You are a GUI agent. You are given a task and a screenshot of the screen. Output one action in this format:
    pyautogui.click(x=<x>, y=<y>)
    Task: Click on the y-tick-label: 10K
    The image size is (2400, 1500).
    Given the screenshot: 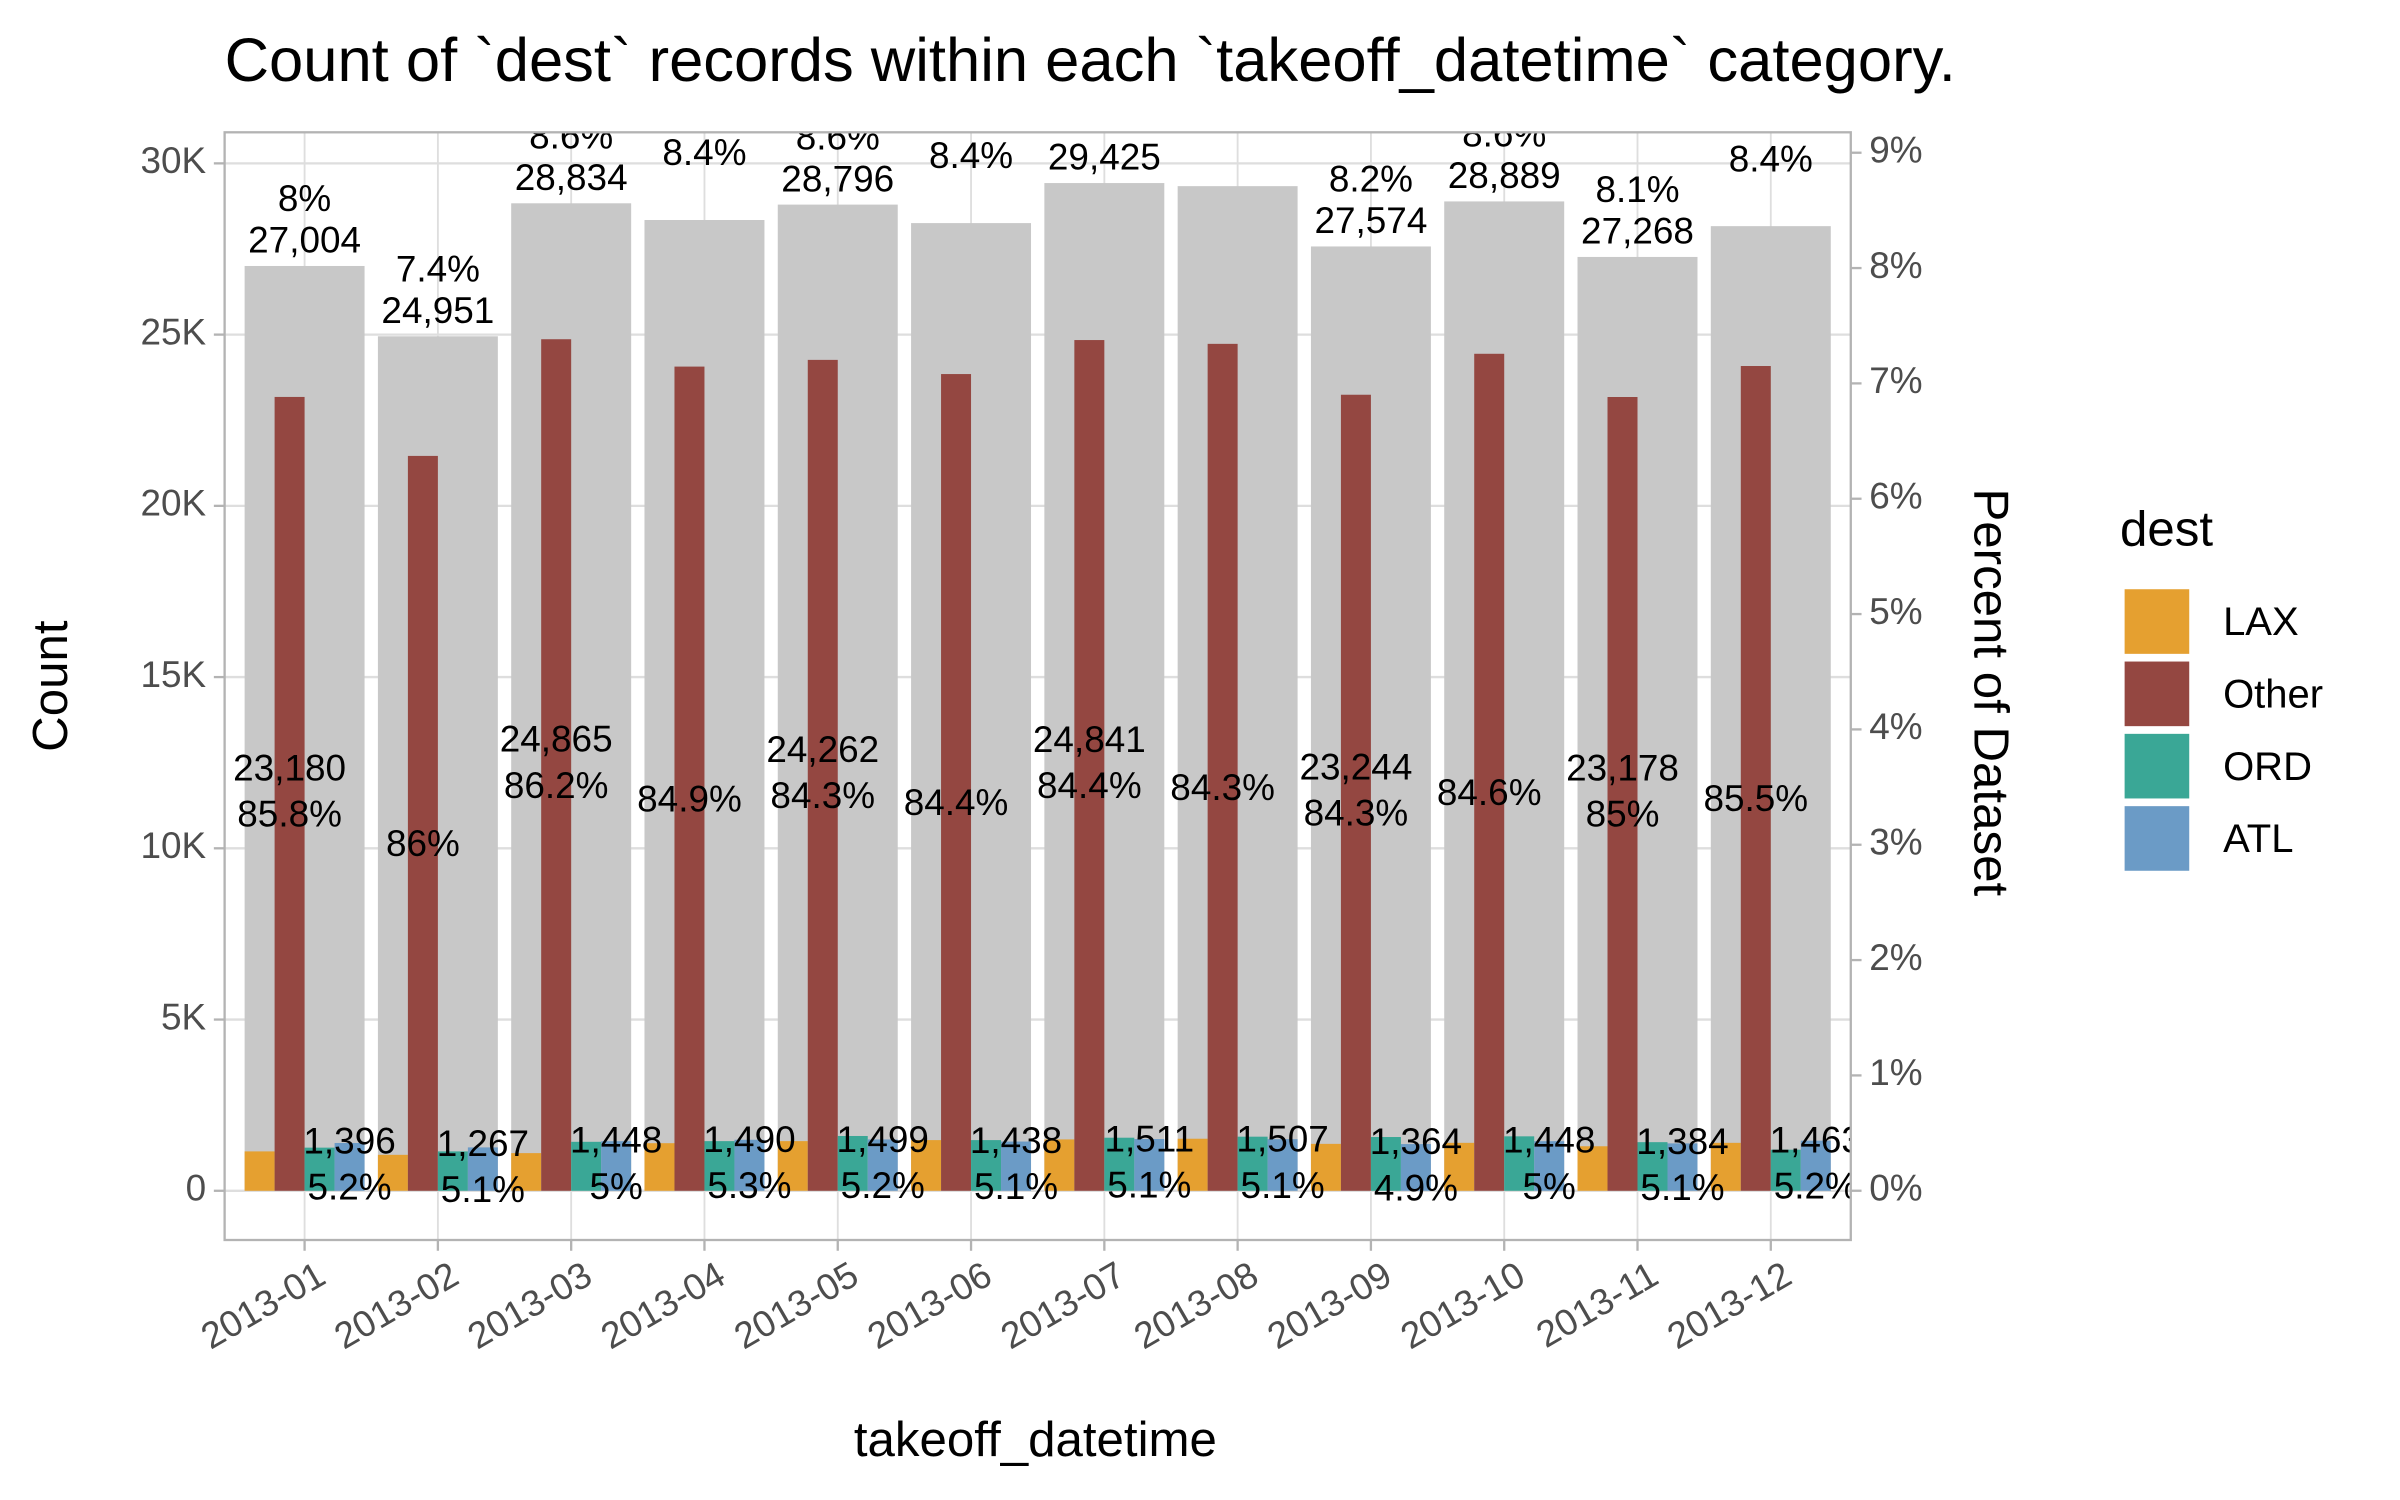 What is the action you would take?
    pyautogui.click(x=173, y=845)
    